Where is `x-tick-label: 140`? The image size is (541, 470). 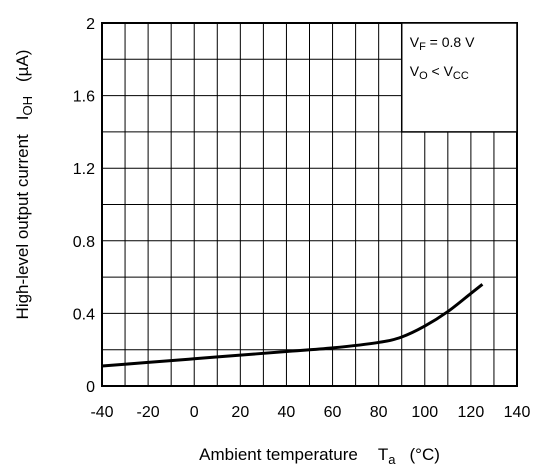 x-tick-label: 140 is located at coordinates (517, 412).